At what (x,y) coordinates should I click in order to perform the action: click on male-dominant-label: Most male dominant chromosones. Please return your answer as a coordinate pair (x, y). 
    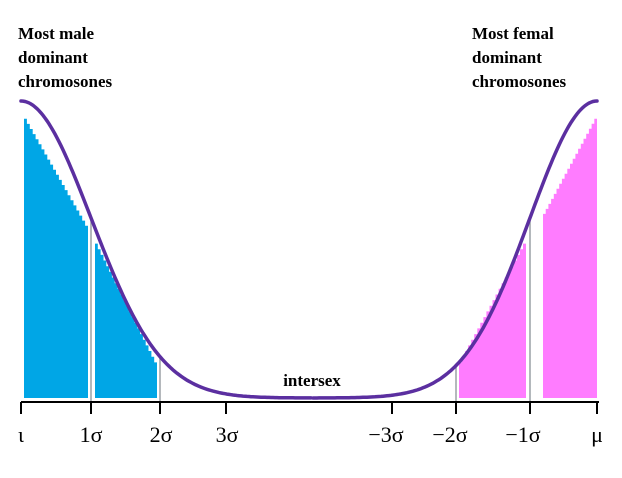
    Looking at the image, I should click on (65, 58).